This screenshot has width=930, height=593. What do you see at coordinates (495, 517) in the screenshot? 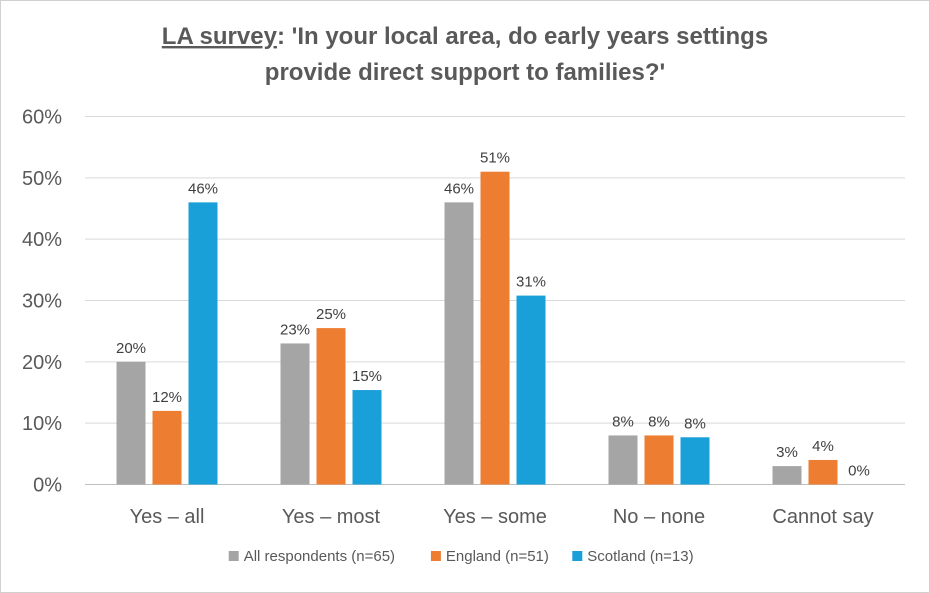
I see `category-label: Yes – some` at bounding box center [495, 517].